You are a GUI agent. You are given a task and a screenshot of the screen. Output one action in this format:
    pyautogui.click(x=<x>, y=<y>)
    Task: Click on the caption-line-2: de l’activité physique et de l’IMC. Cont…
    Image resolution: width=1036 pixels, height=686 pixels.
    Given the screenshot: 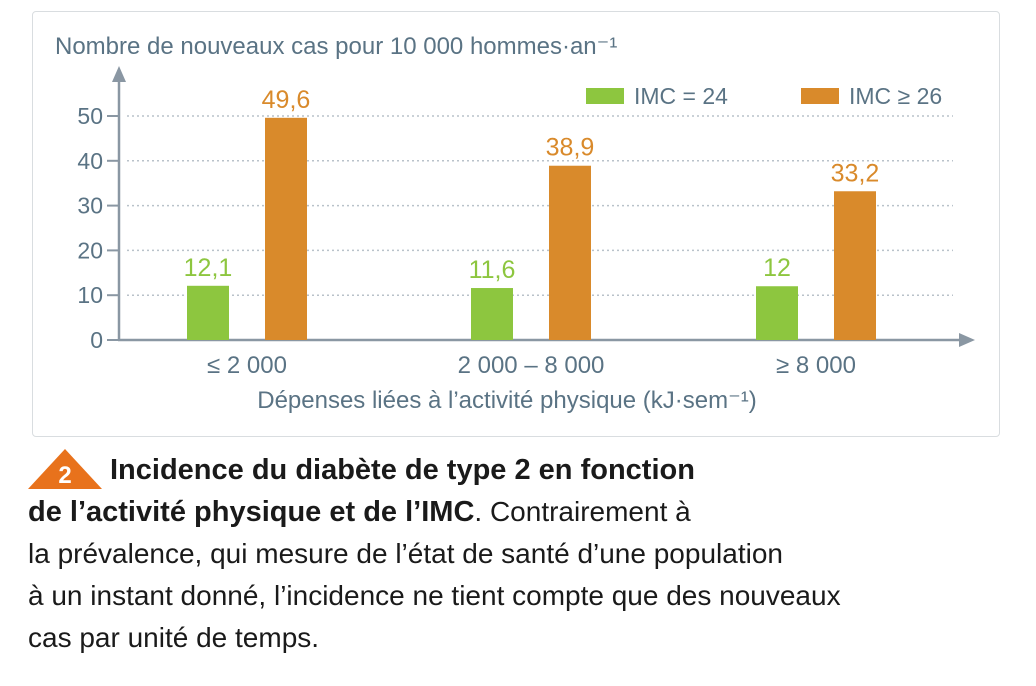 What is the action you would take?
    pyautogui.click(x=528, y=512)
    